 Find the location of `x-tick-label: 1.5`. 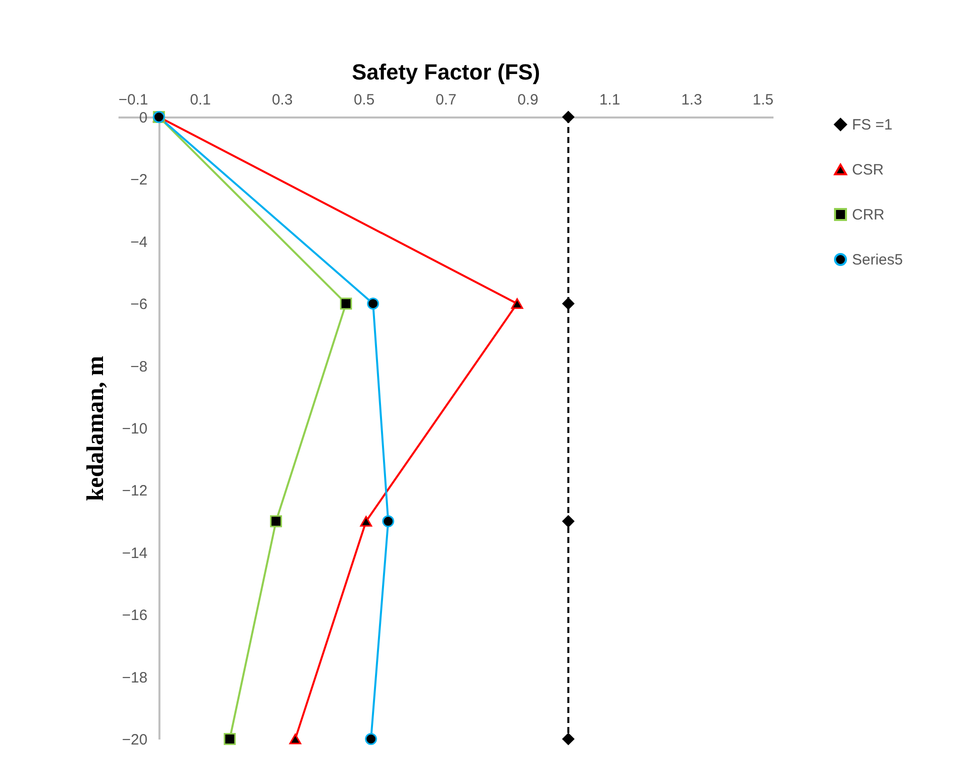

x-tick-label: 1.5 is located at coordinates (763, 100).